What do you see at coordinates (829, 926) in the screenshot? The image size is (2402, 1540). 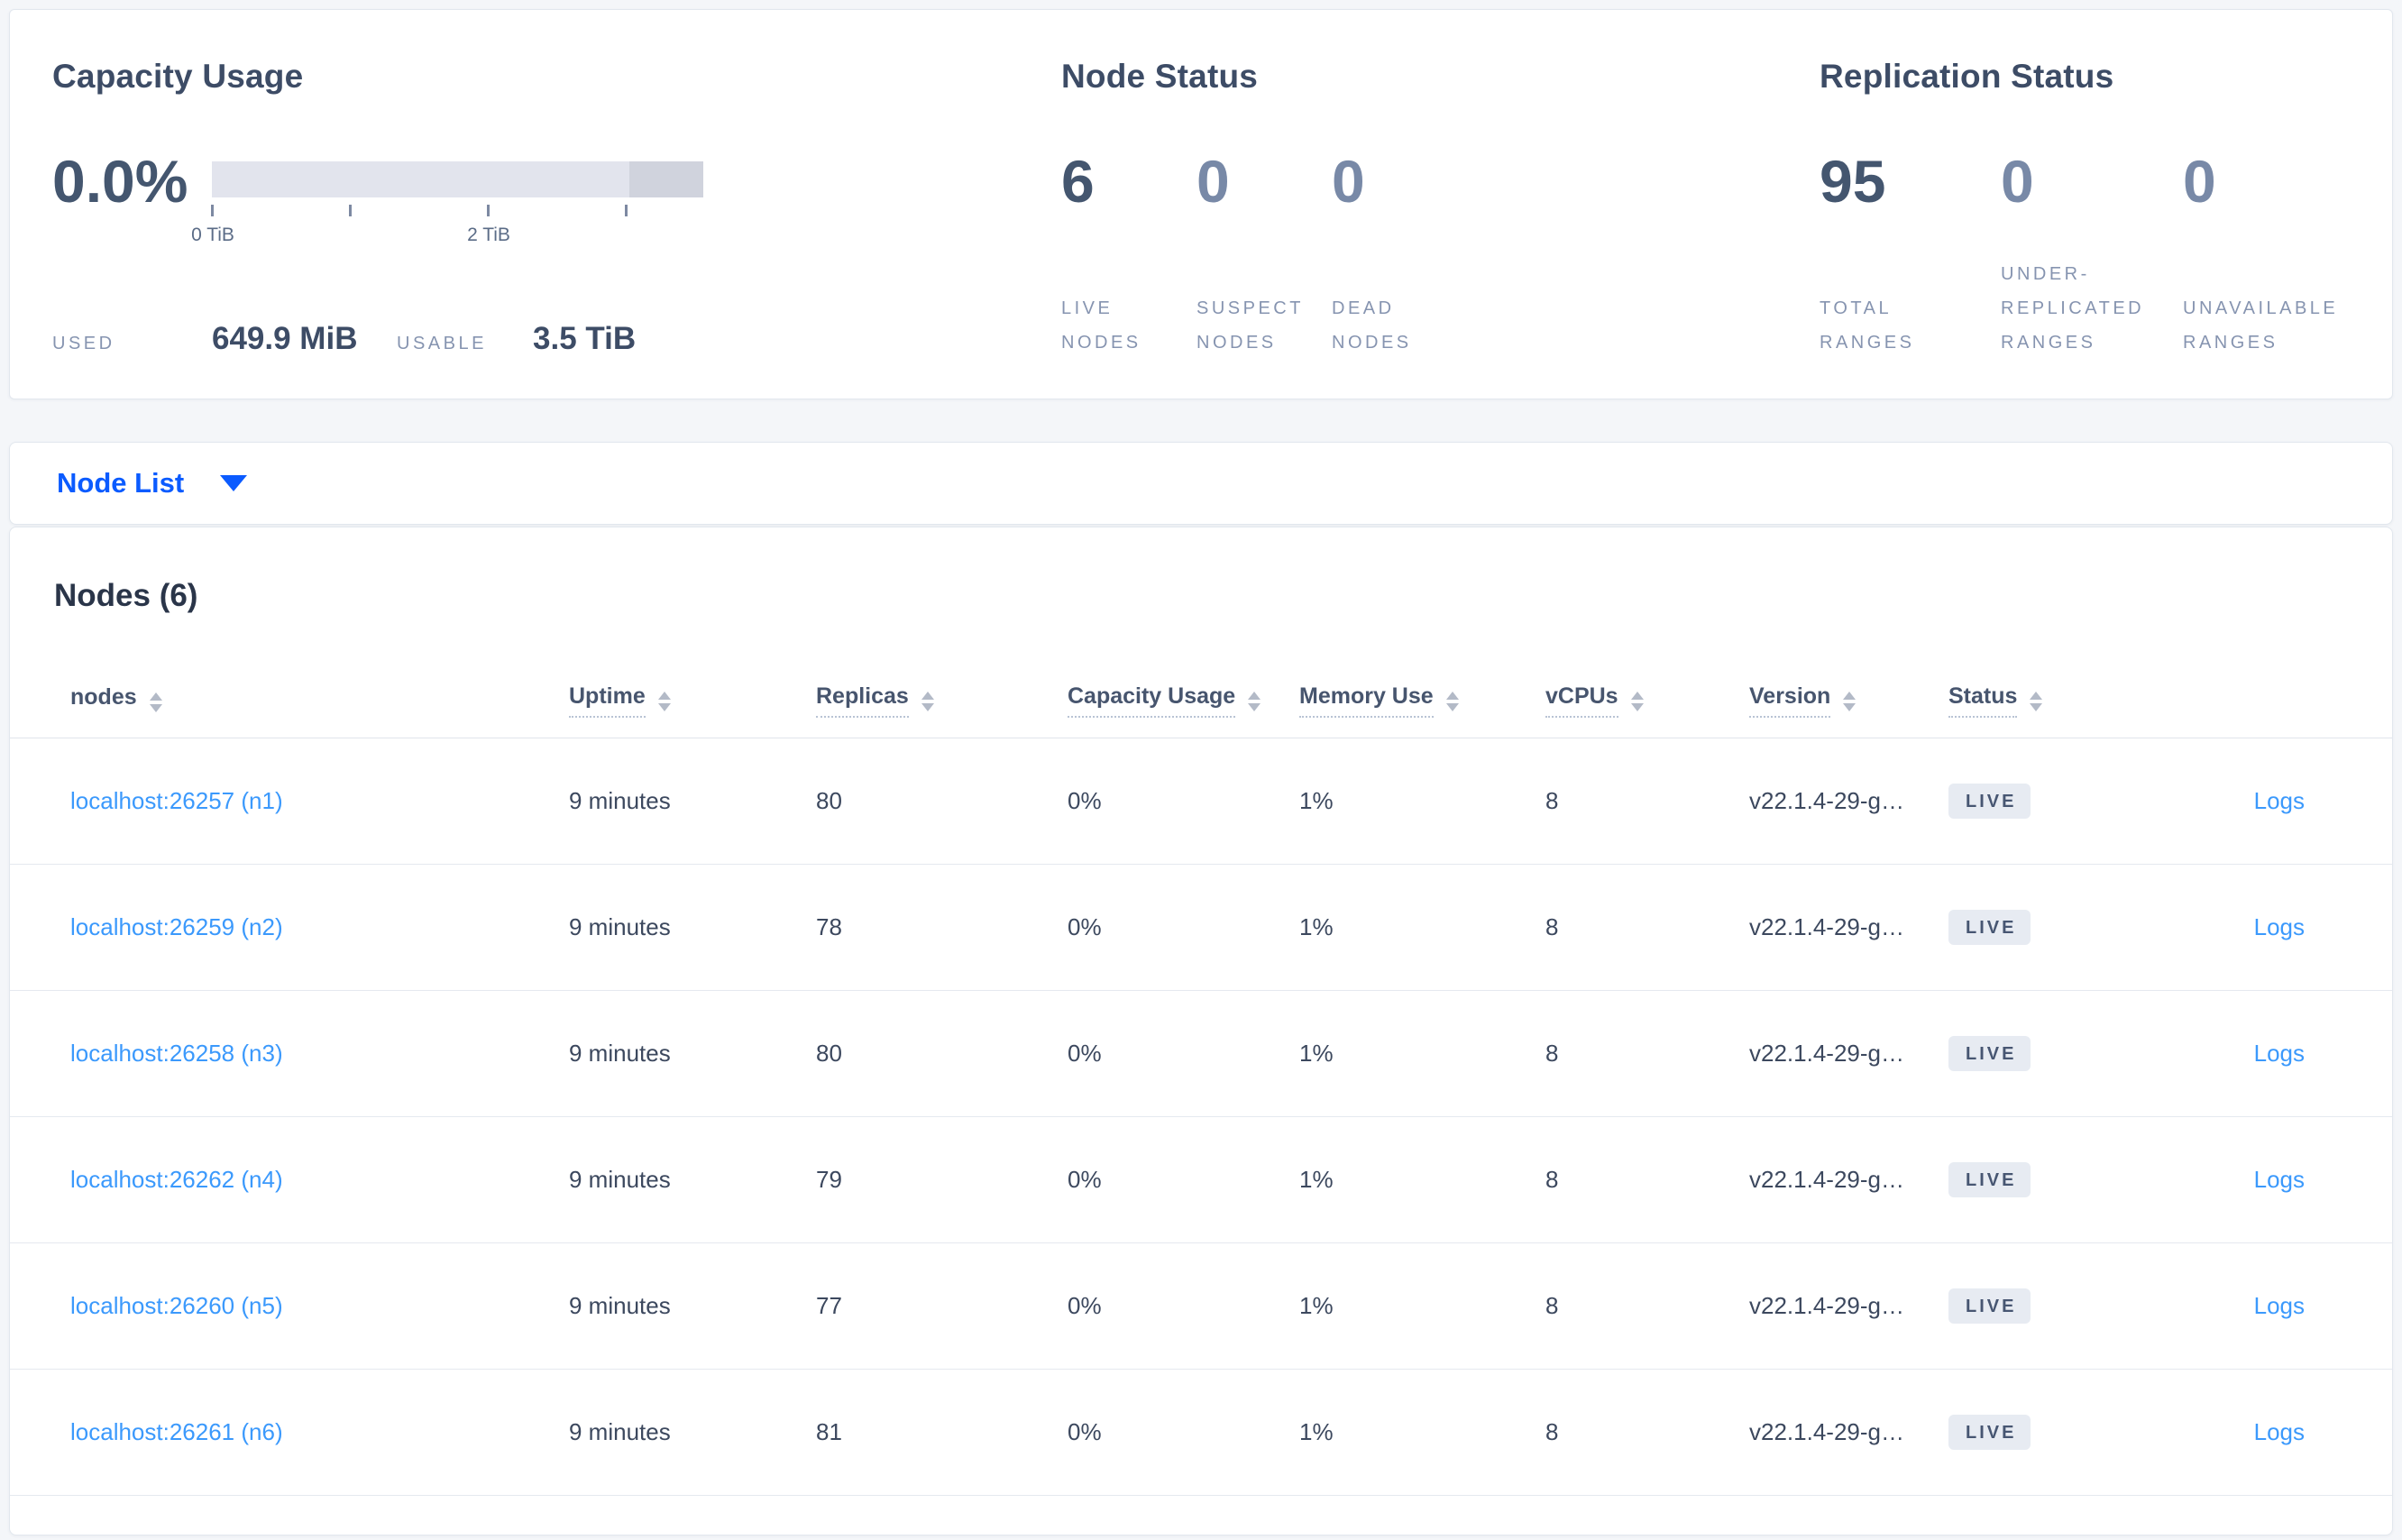 I see `replicas-cell: 78` at bounding box center [829, 926].